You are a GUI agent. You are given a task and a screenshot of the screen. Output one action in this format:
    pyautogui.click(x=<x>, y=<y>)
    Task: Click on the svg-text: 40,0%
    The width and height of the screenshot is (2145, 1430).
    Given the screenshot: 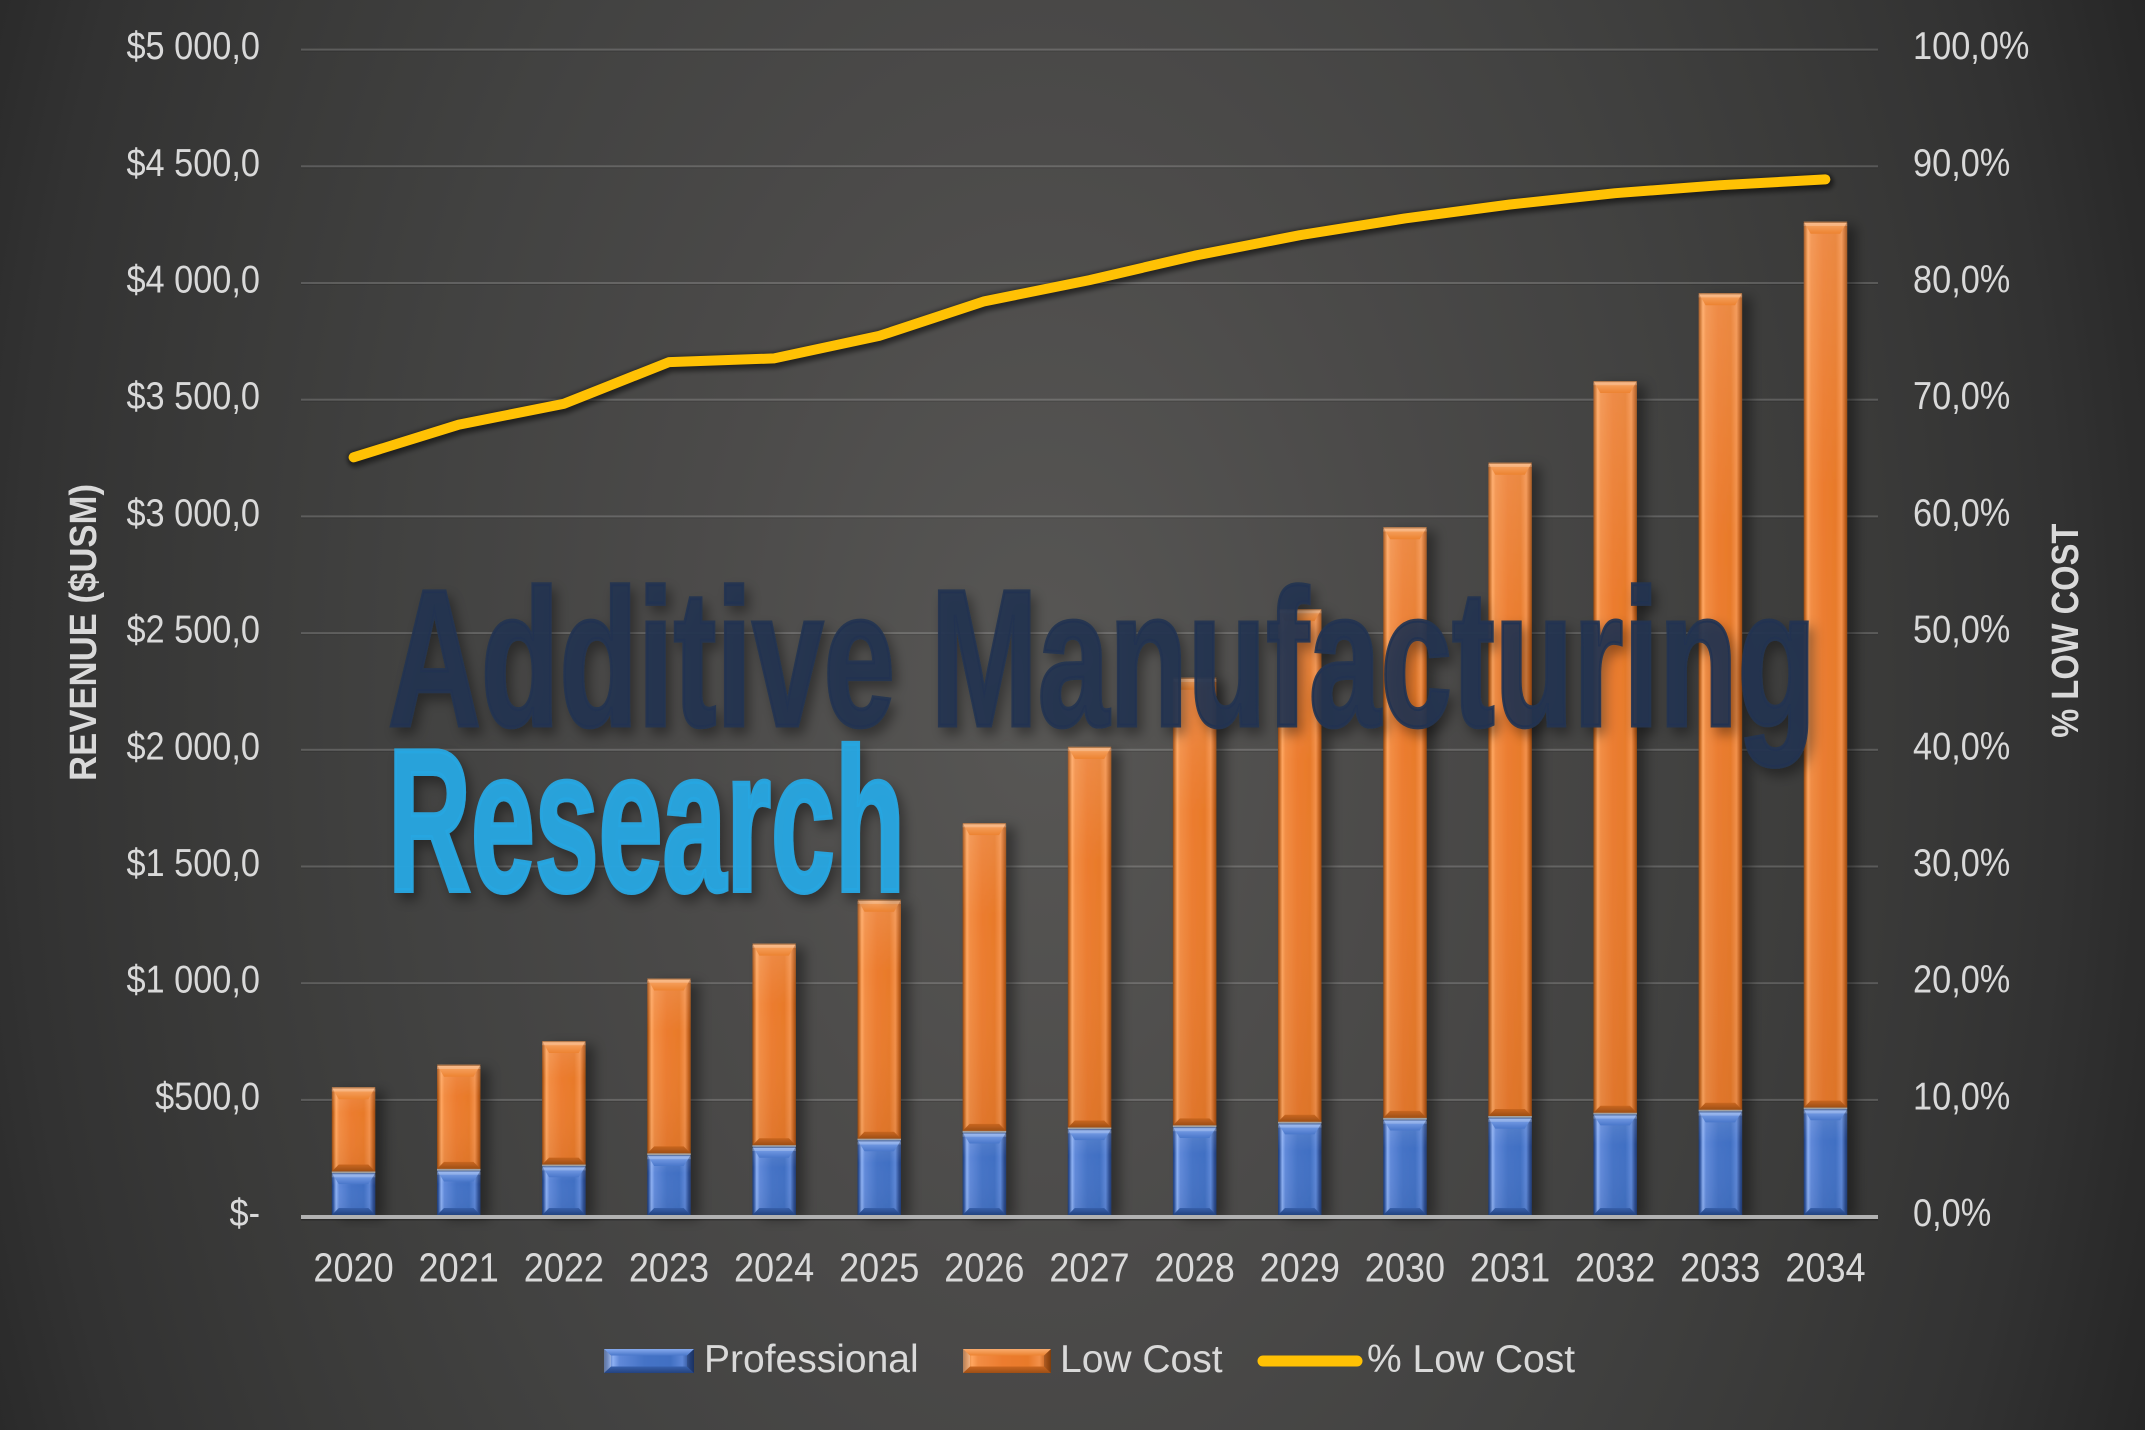 What is the action you would take?
    pyautogui.click(x=1961, y=746)
    